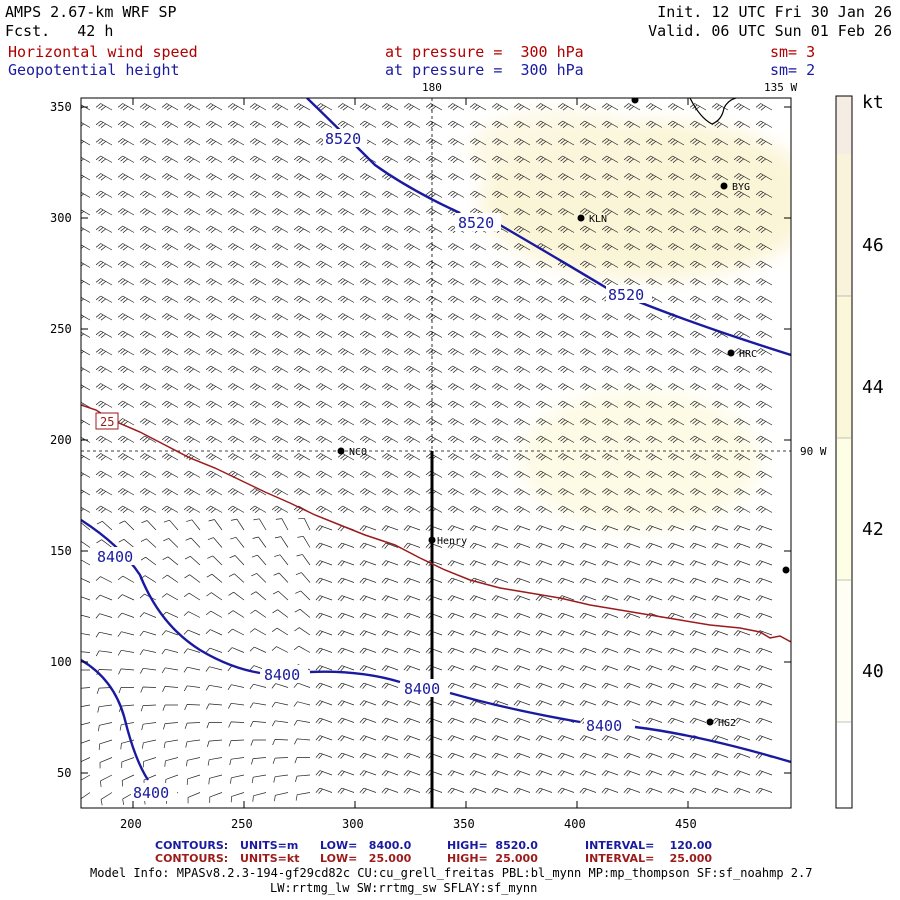 This screenshot has height=900, width=900. What do you see at coordinates (343, 139) in the screenshot?
I see `contour-label-8520: 8520` at bounding box center [343, 139].